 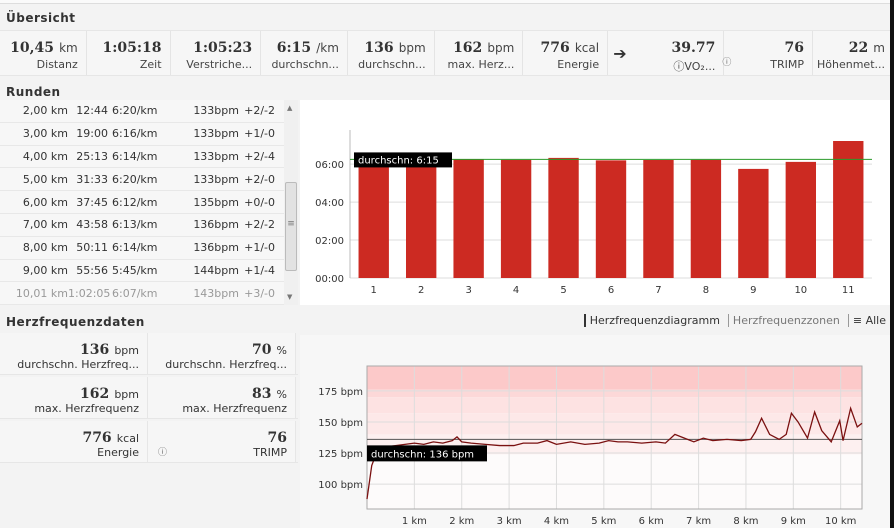 I want to click on x-tick-label: 8 km, so click(x=745, y=521).